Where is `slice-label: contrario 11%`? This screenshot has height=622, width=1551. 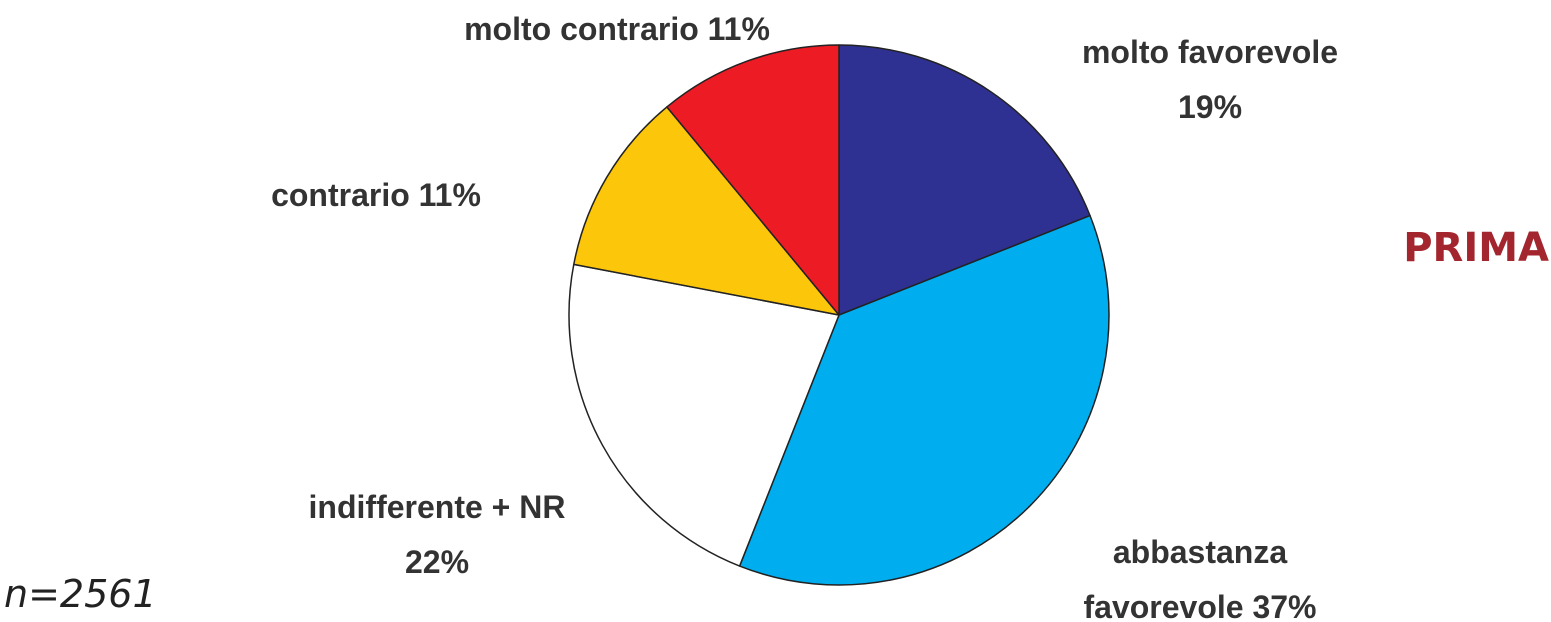
slice-label: contrario 11% is located at coordinates (376, 195).